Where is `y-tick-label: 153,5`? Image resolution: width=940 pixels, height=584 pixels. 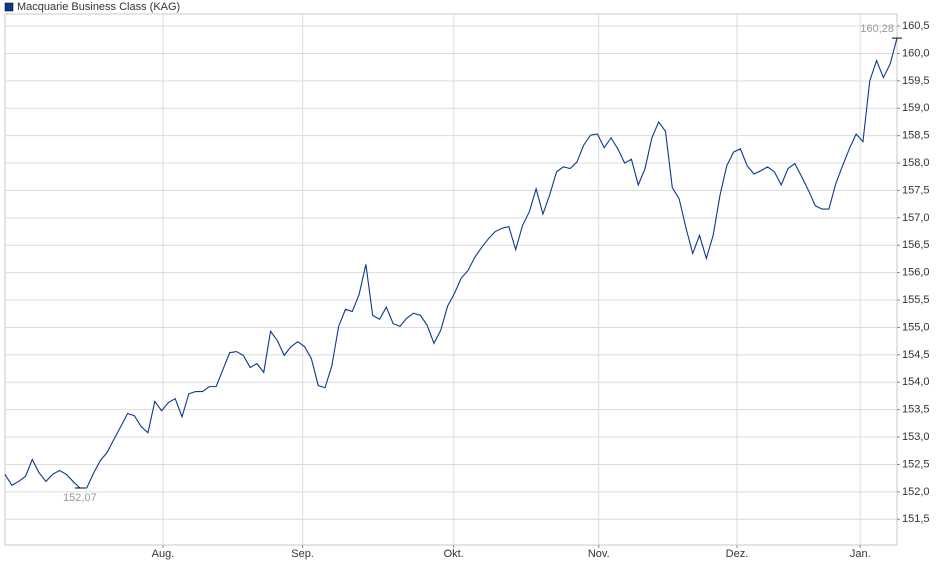
y-tick-label: 153,5 is located at coordinates (916, 410).